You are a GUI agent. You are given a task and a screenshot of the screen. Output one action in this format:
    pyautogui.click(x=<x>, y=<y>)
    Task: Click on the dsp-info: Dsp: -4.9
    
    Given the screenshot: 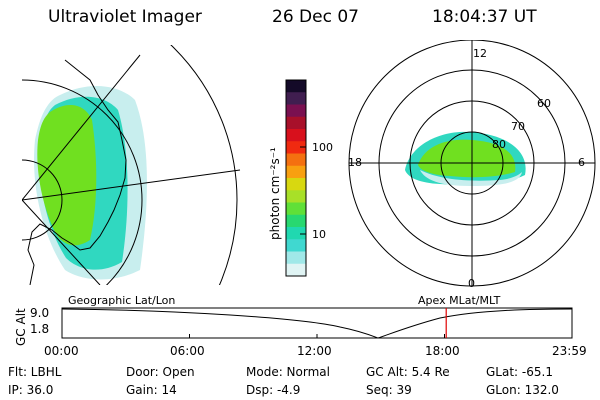 What is the action you would take?
    pyautogui.click(x=273, y=390)
    